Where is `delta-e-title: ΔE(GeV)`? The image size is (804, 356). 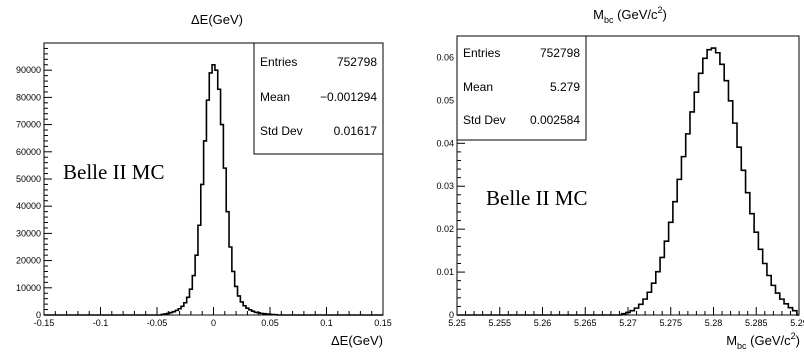 delta-e-title: ΔE(GeV) is located at coordinates (217, 19).